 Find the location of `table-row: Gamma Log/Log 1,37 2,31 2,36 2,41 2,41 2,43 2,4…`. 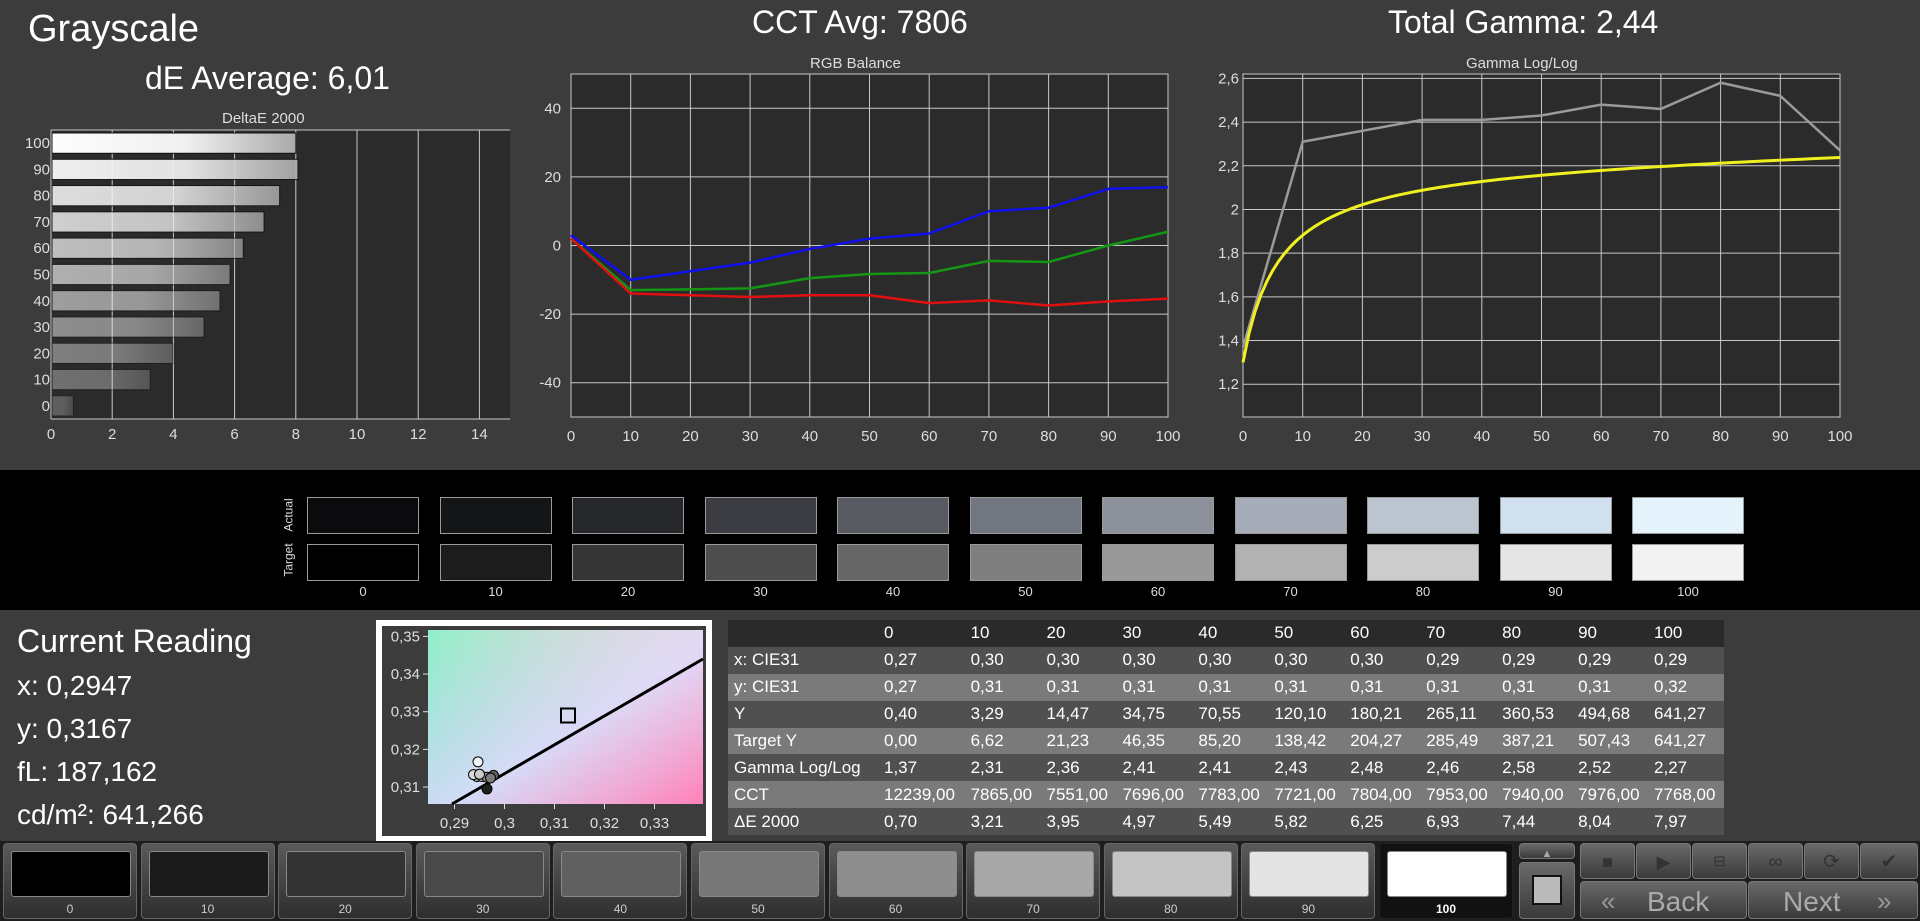

table-row: Gamma Log/Log 1,37 2,31 2,36 2,41 2,41 2,43 2,4… is located at coordinates (1226, 768).